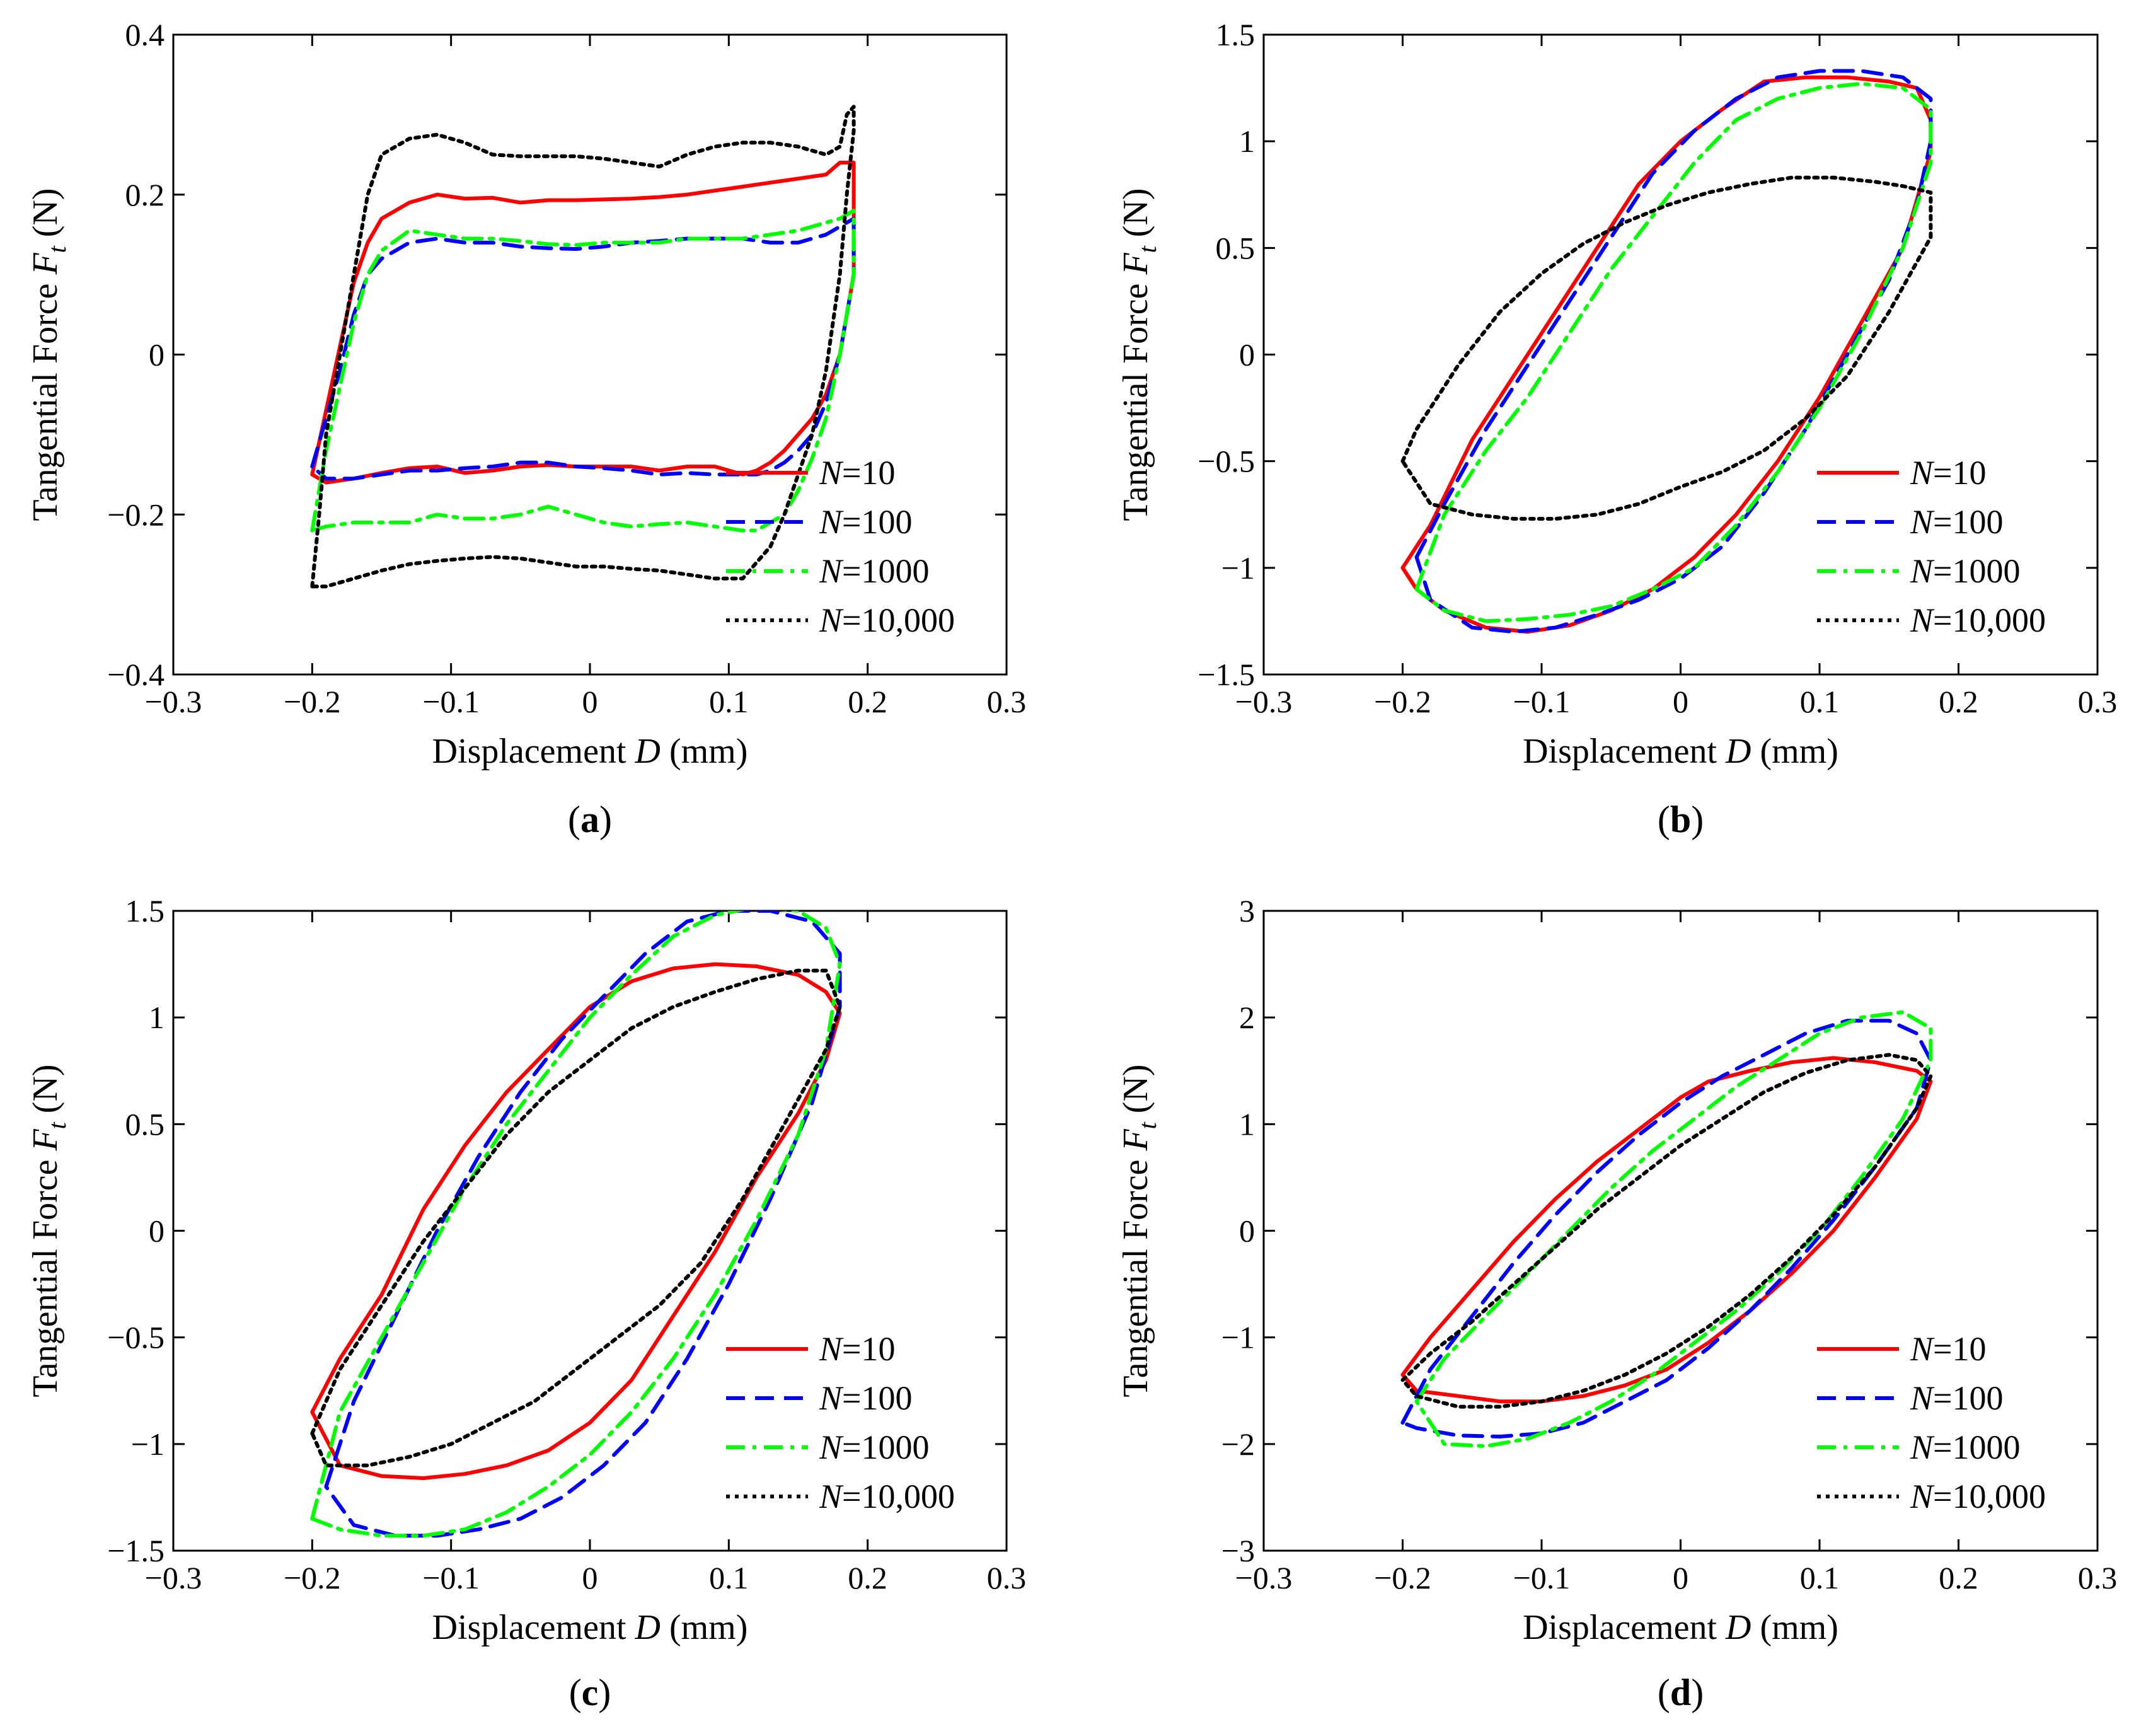 The image size is (2129, 1736). Describe the element at coordinates (590, 819) in the screenshot. I see `panel-label: (a)` at that location.